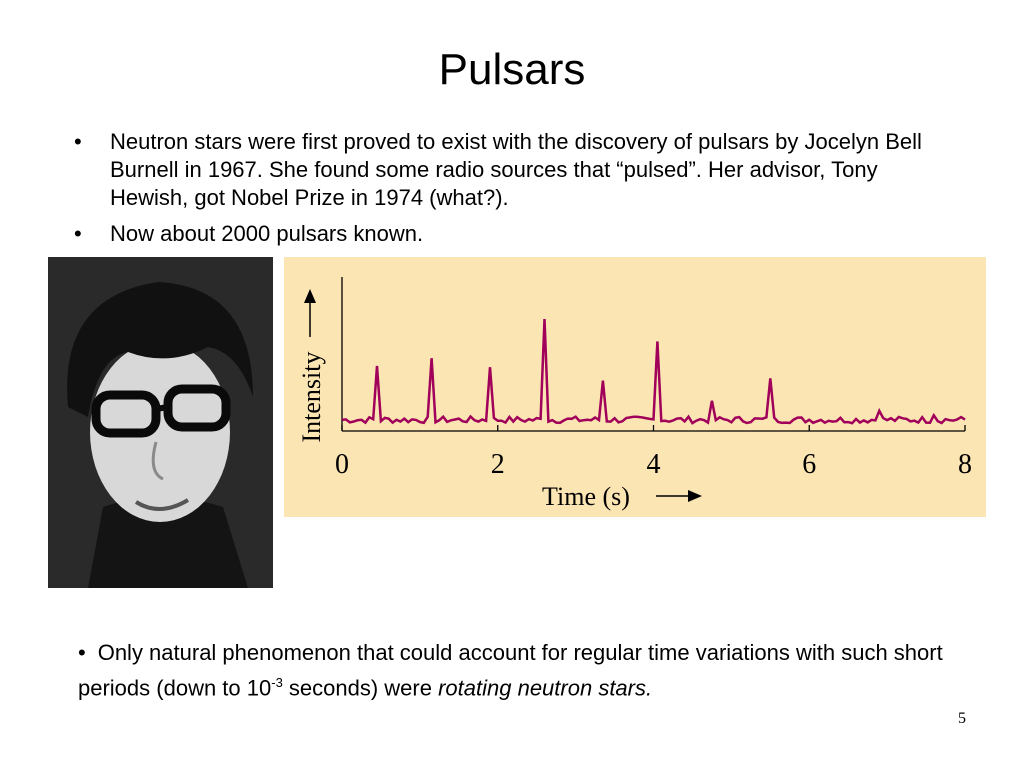  Describe the element at coordinates (545, 688) in the screenshot. I see `emphasis-text: rotating neutron stars.` at that location.